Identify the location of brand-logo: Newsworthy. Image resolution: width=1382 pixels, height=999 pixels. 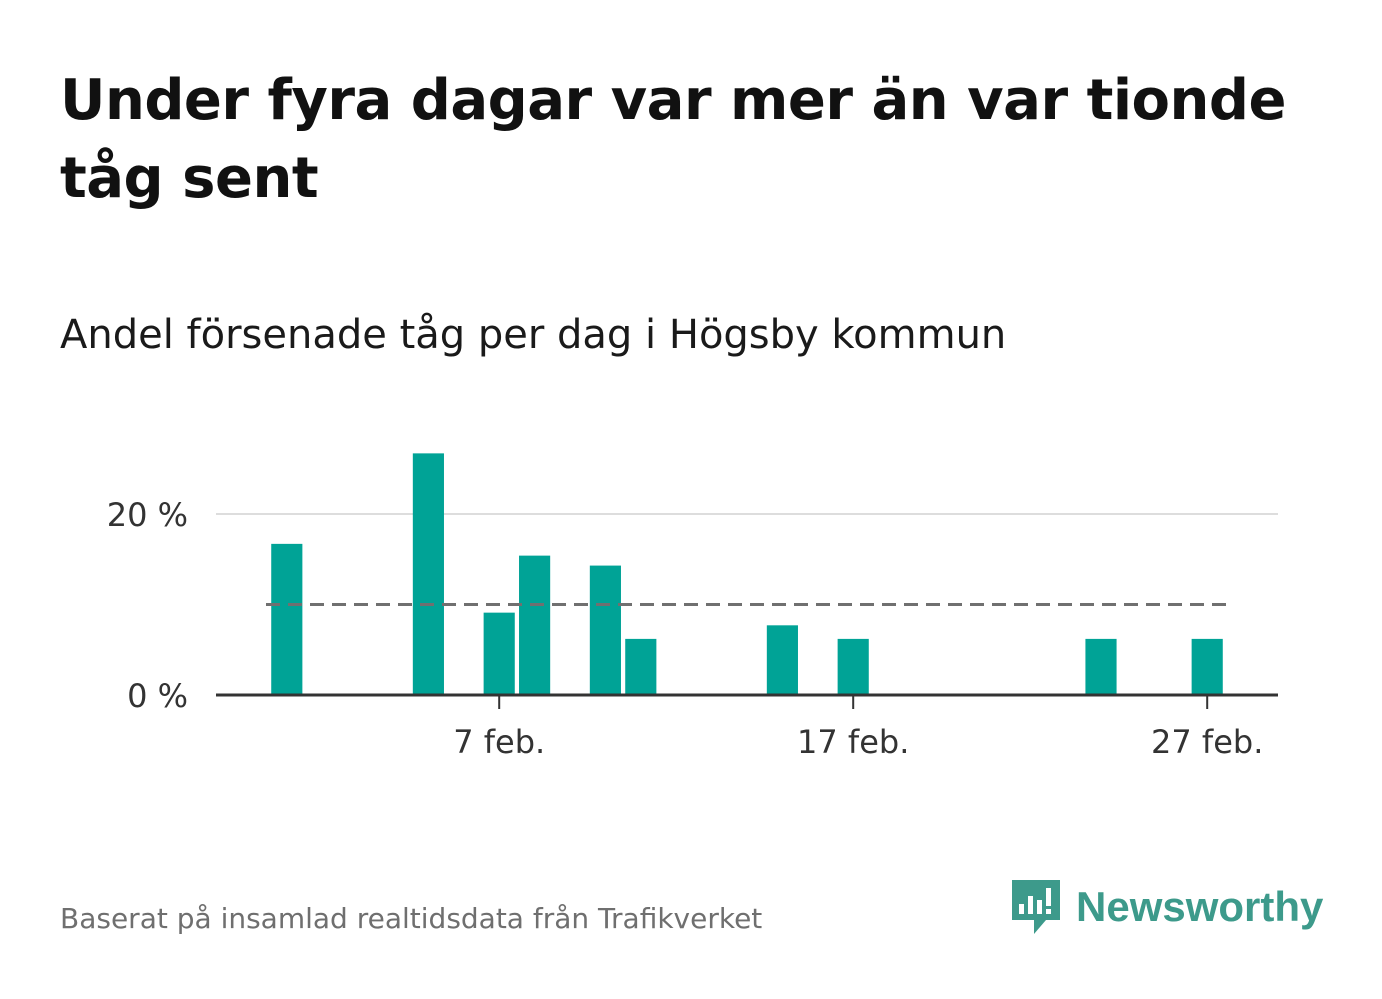
(1165, 907).